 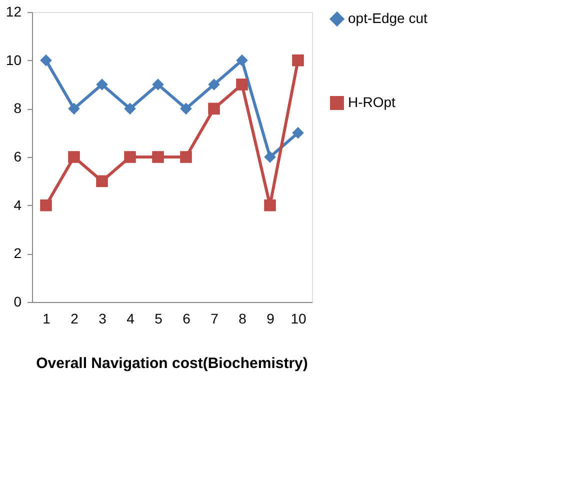 I want to click on x-tick-label: 7, so click(x=214, y=318).